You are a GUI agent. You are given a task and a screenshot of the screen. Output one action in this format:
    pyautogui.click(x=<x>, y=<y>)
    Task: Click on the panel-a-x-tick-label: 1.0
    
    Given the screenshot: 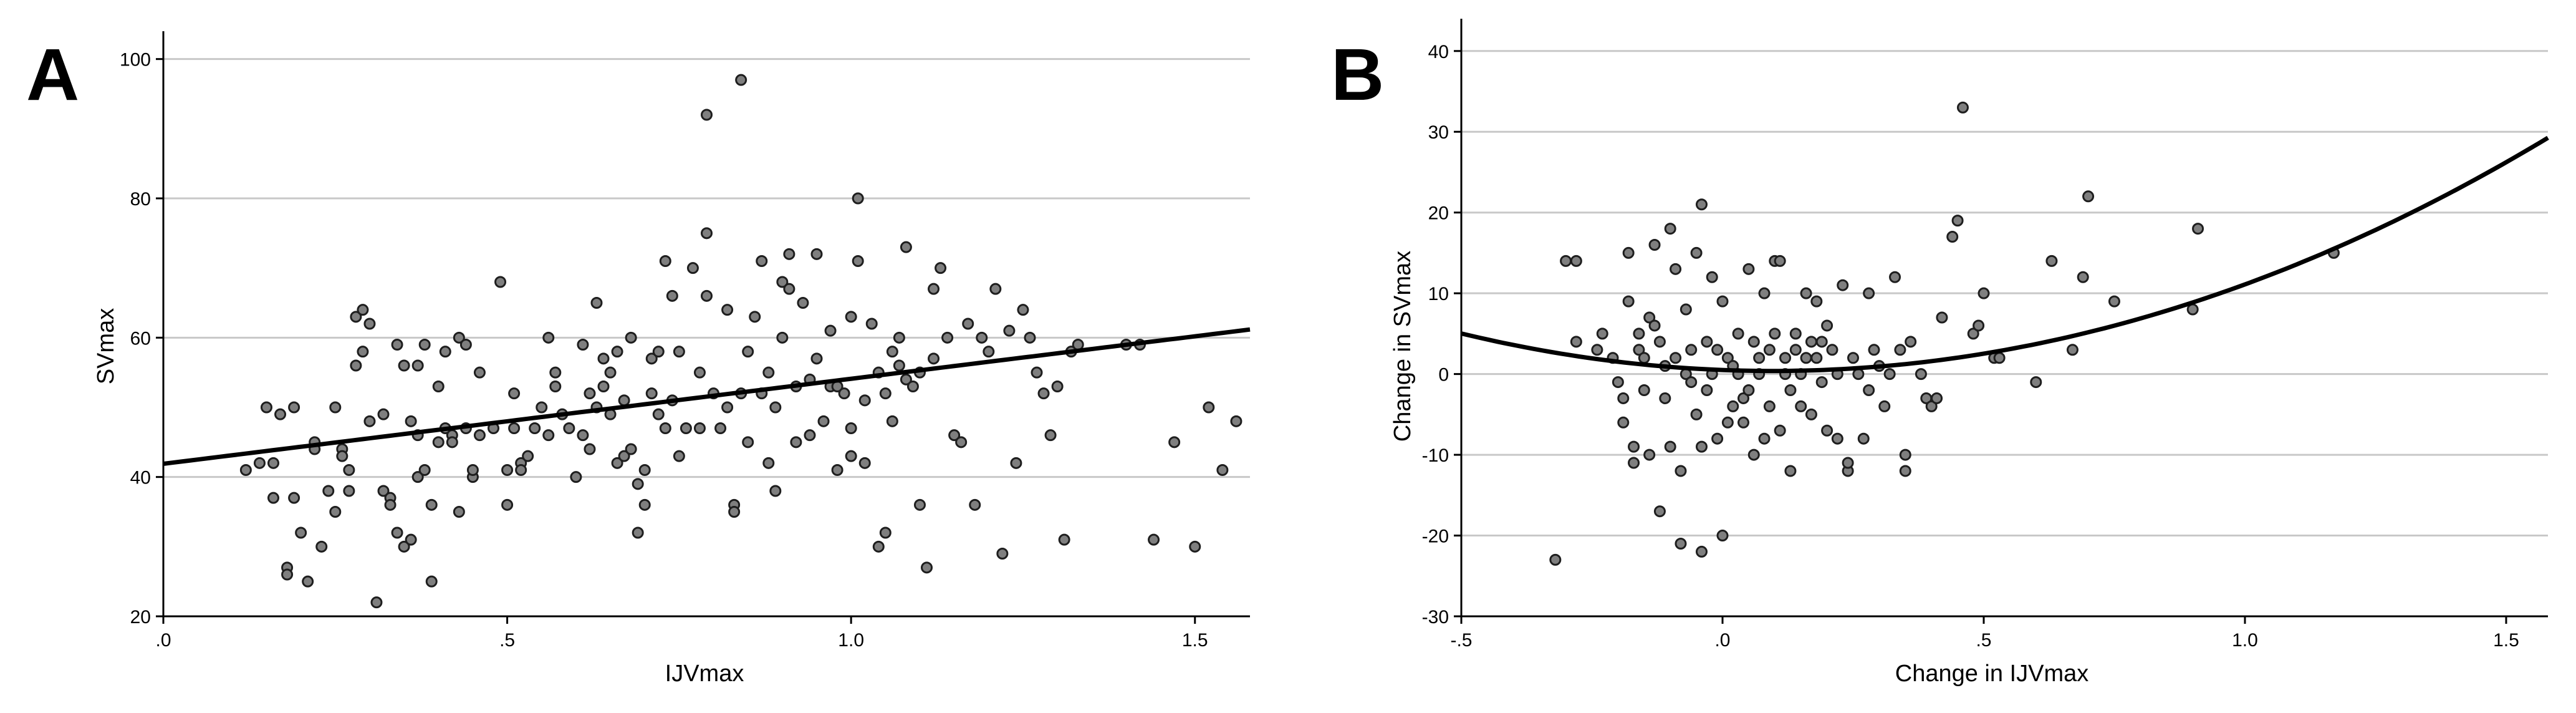 What is the action you would take?
    pyautogui.click(x=851, y=640)
    